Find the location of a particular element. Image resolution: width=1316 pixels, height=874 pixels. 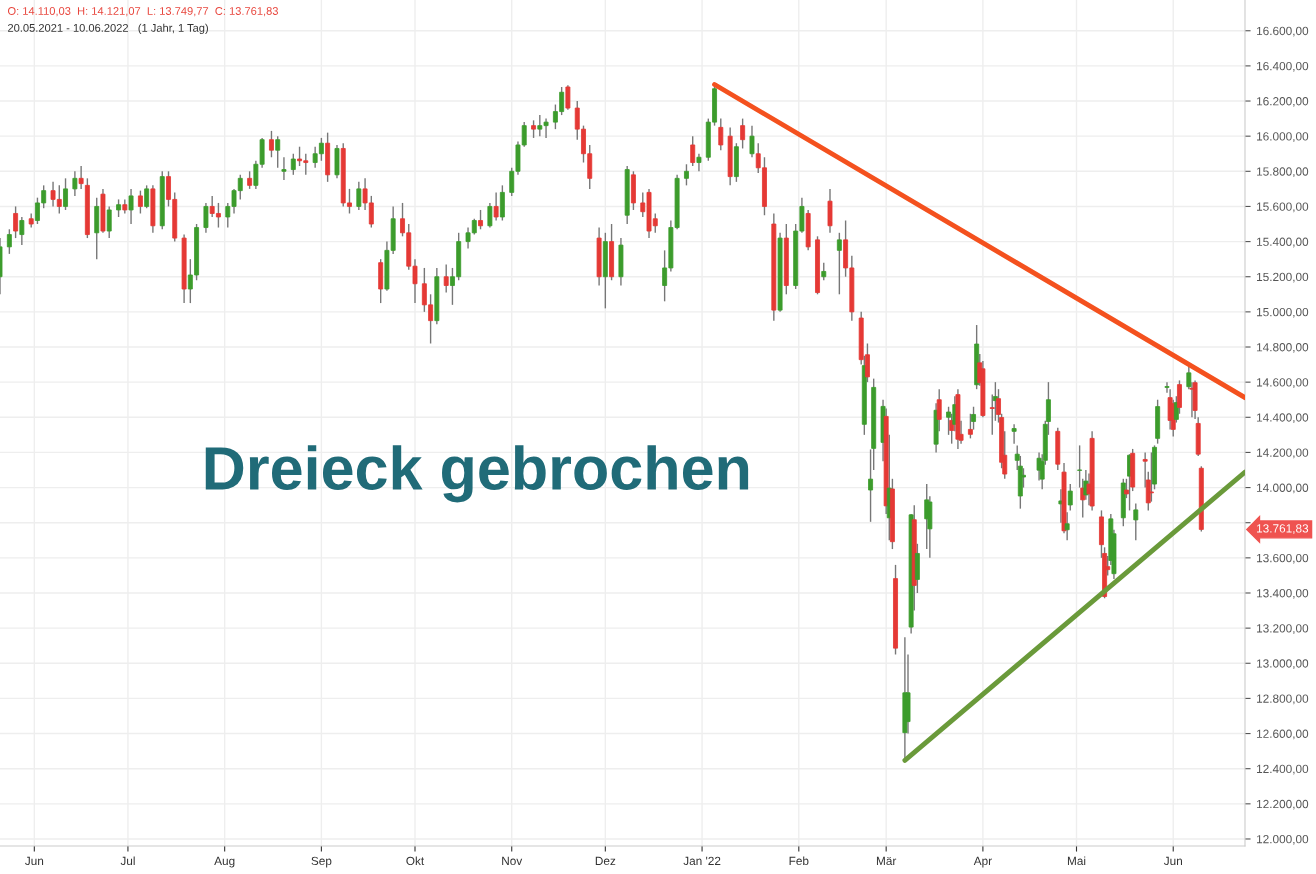

y-tick-label: 15.600,00 is located at coordinates (1283, 207).